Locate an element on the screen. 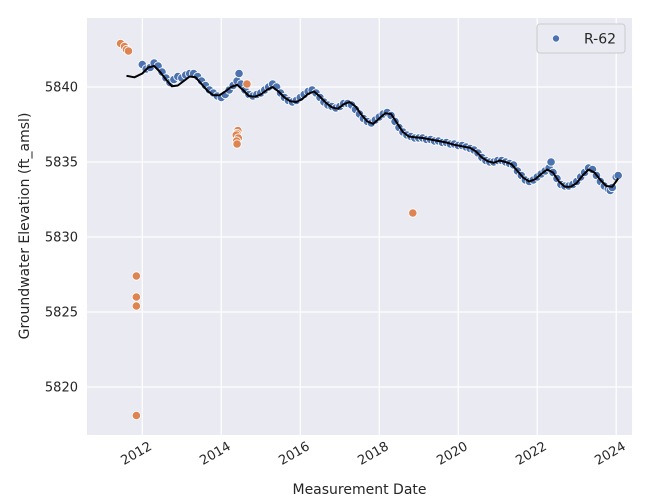 The width and height of the screenshot is (650, 500). legend: R-62 is located at coordinates (581, 38).